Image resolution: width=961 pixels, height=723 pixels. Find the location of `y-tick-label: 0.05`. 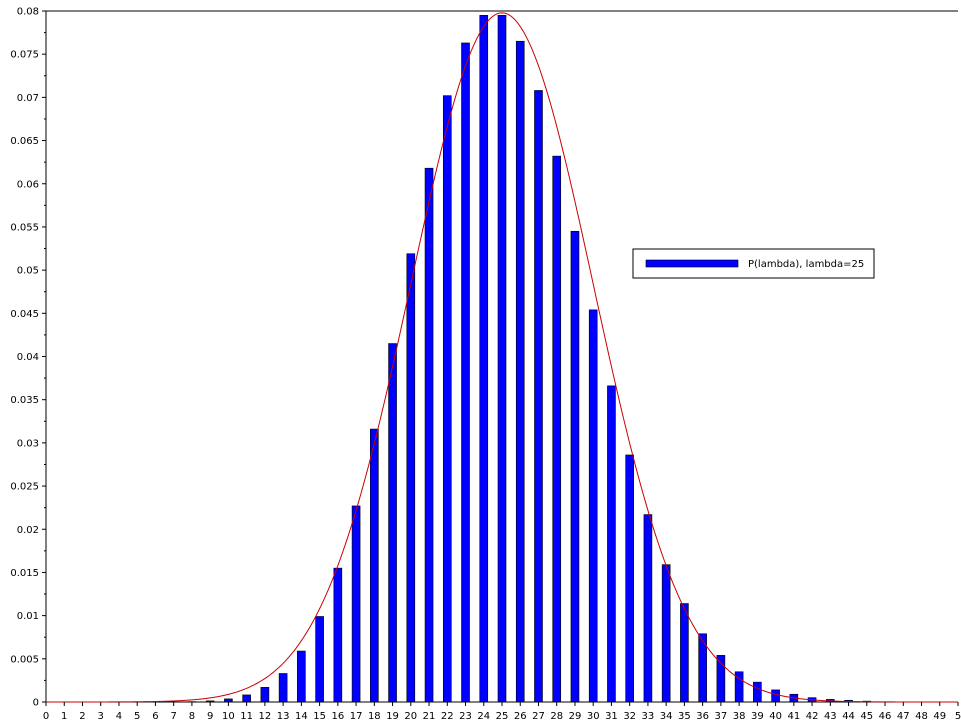

y-tick-label: 0.05 is located at coordinates (28, 271).